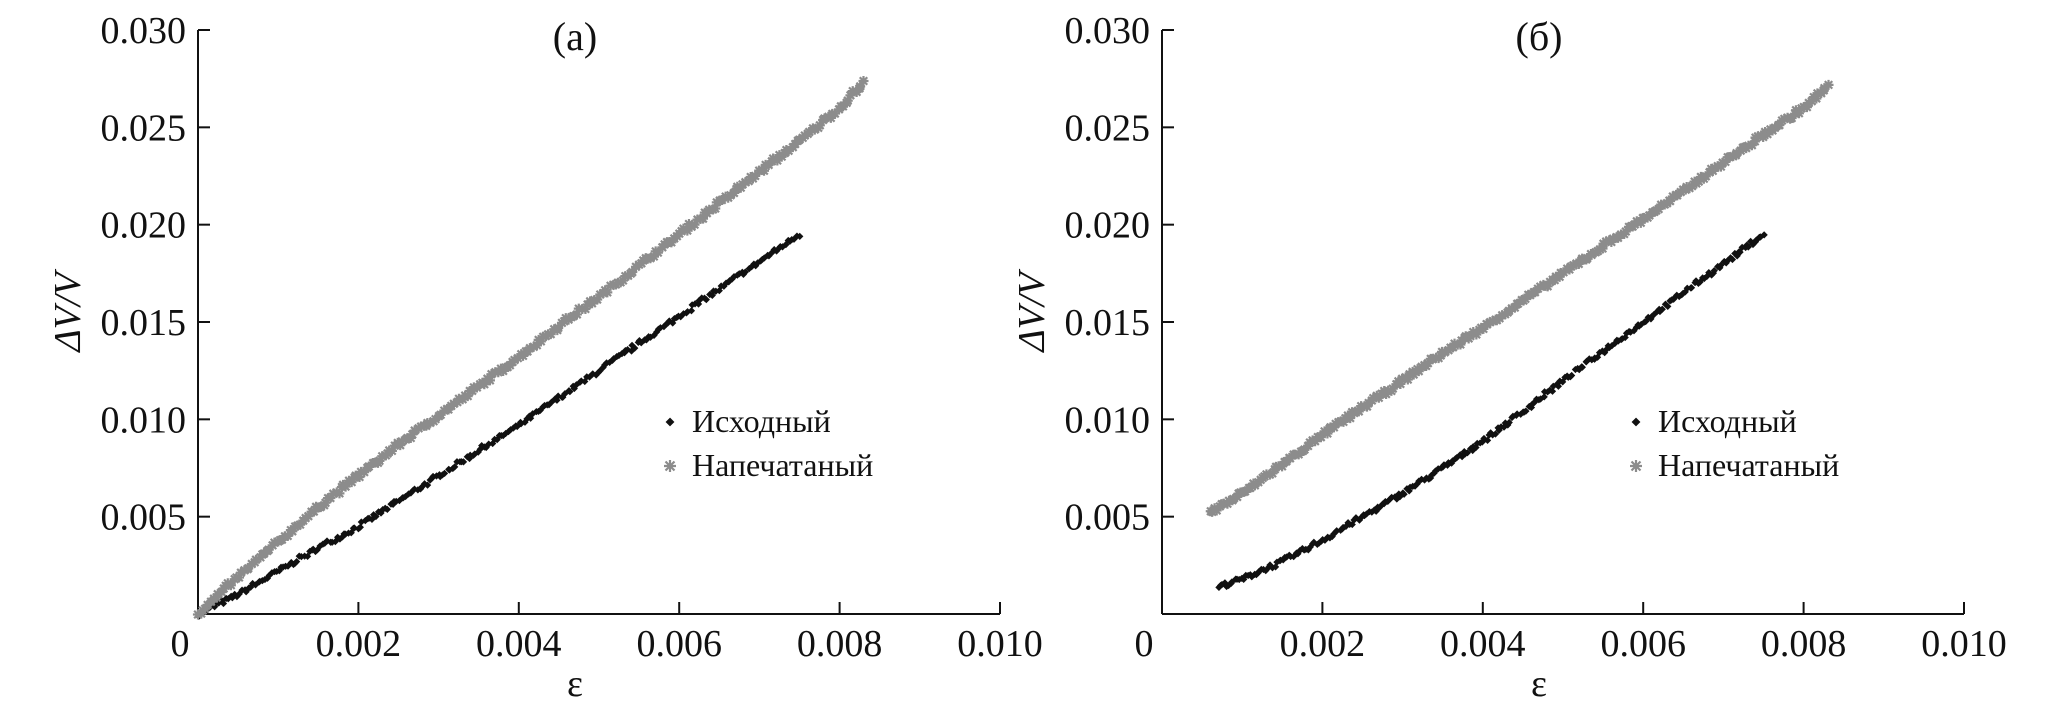  Describe the element at coordinates (670, 422) in the screenshot. I see `legend-marker-original` at that location.